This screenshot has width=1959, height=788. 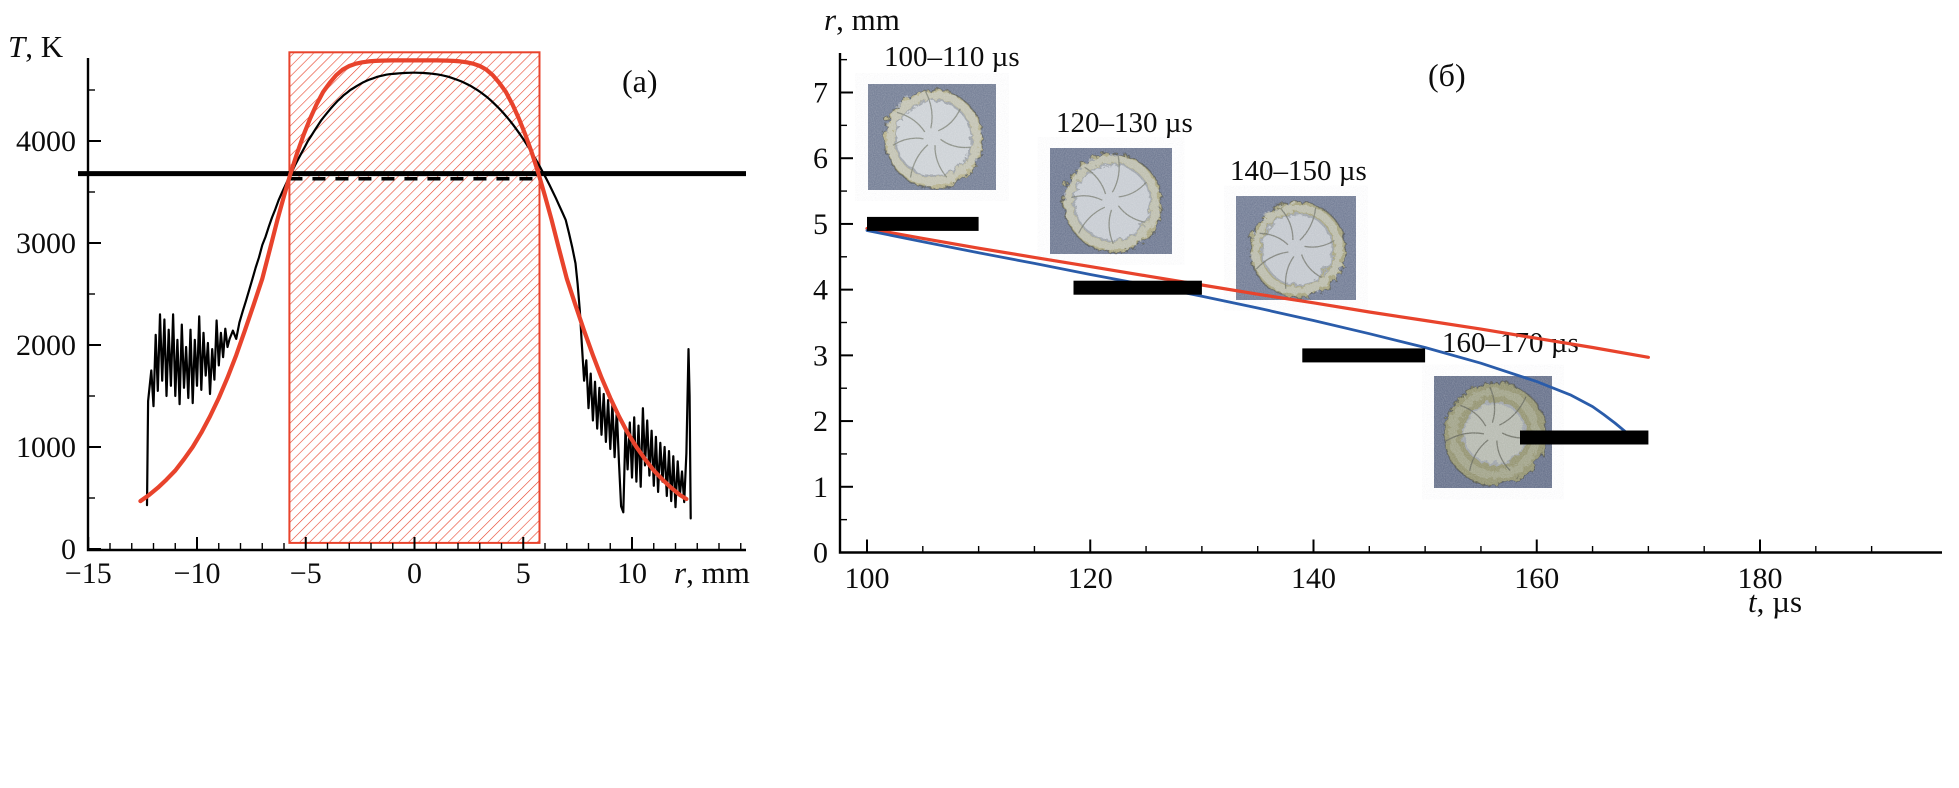 What do you see at coordinates (820, 93) in the screenshot?
I see `y-tick-label: 7` at bounding box center [820, 93].